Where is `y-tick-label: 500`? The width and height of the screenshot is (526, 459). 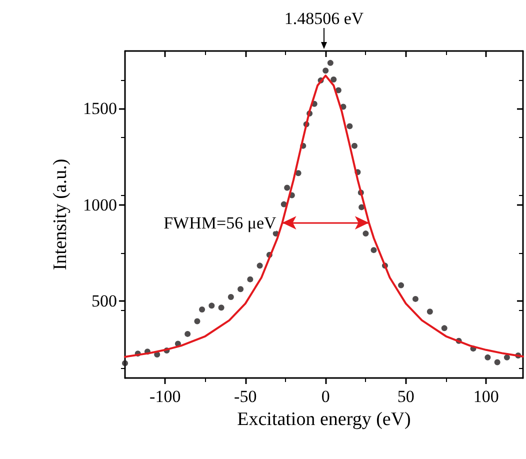
y-tick-label: 500 is located at coordinates (104, 301).